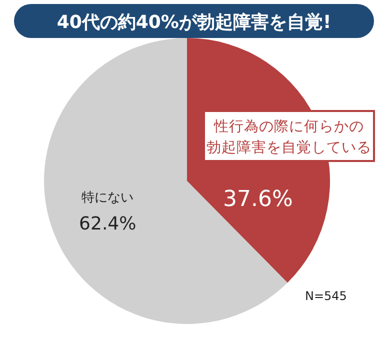 The image size is (390, 342). What do you see at coordinates (107, 224) in the screenshot?
I see `data-label: 62.4%` at bounding box center [107, 224].